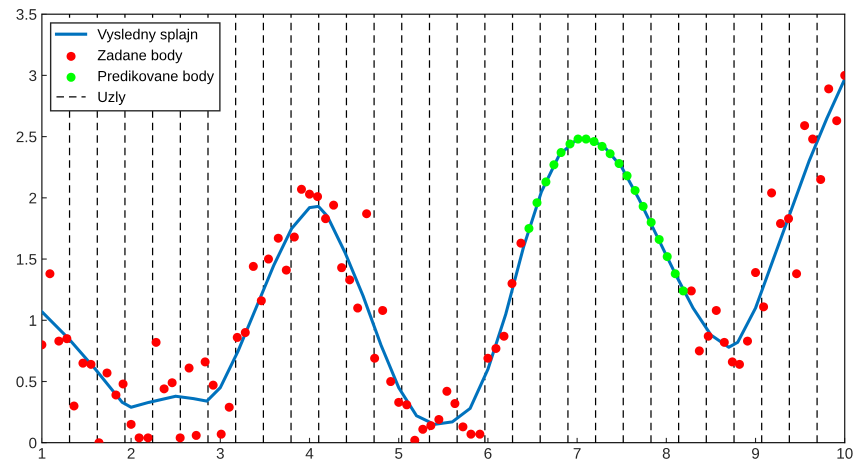 This screenshot has height=472, width=855. I want to click on x-tick-label: 5, so click(398, 453).